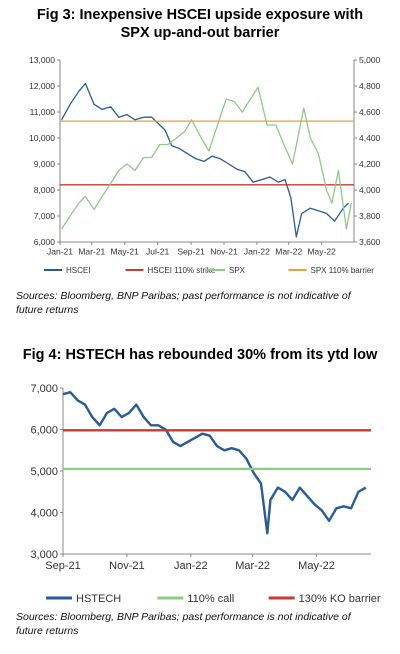 The width and height of the screenshot is (400, 654). What do you see at coordinates (288, 252) in the screenshot?
I see `chart3-x-tick-label: Mar-22` at bounding box center [288, 252].